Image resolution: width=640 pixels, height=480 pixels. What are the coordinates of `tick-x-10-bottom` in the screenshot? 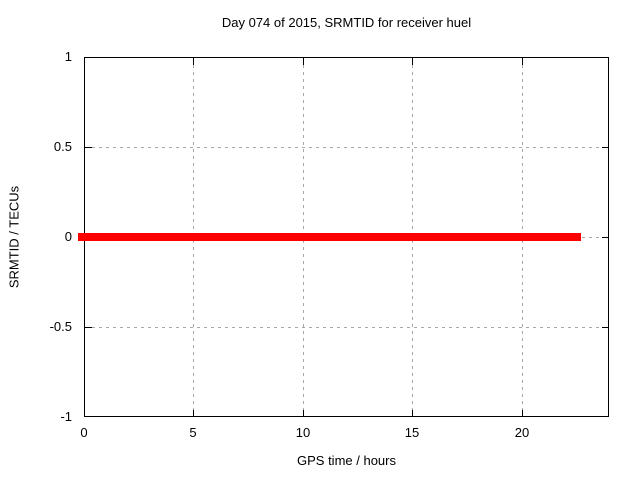 It's located at (303, 413).